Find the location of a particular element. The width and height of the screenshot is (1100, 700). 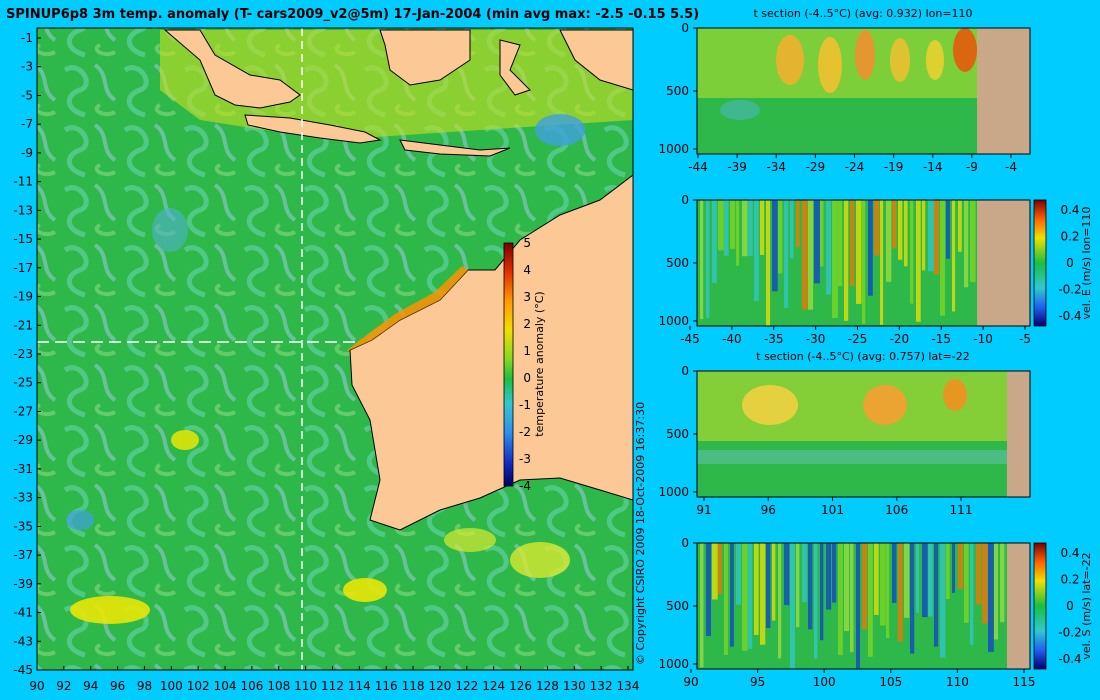

coastal-warm-strip is located at coordinates (406, 309).